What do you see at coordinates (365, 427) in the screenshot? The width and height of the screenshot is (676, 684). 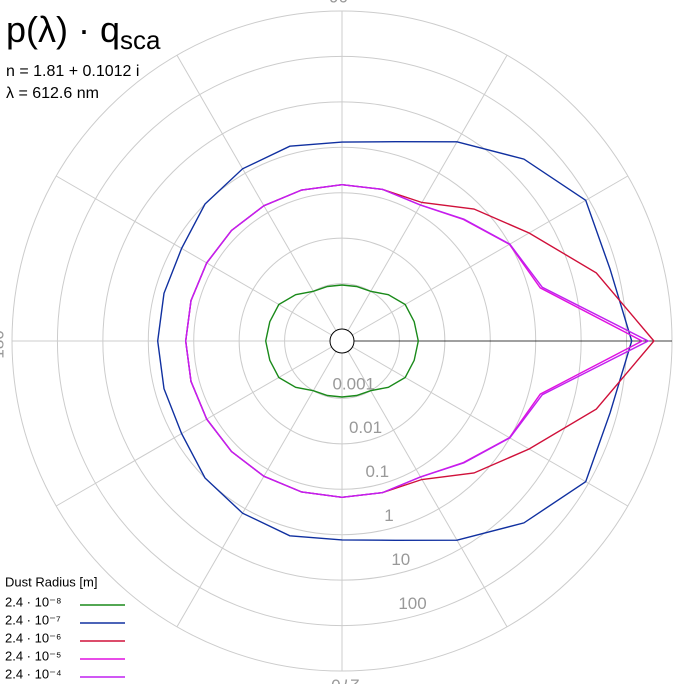 I see `r-tick-label: 0.01` at bounding box center [365, 427].